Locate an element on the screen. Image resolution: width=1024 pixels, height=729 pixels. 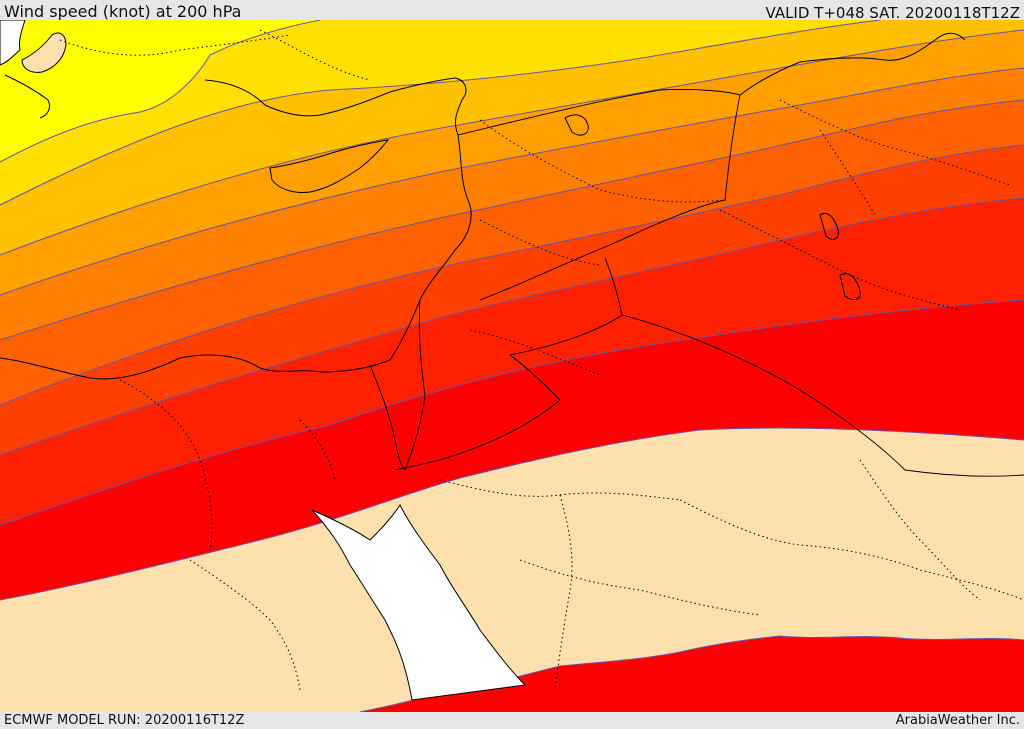
island-aegean is located at coordinates (44, 52).